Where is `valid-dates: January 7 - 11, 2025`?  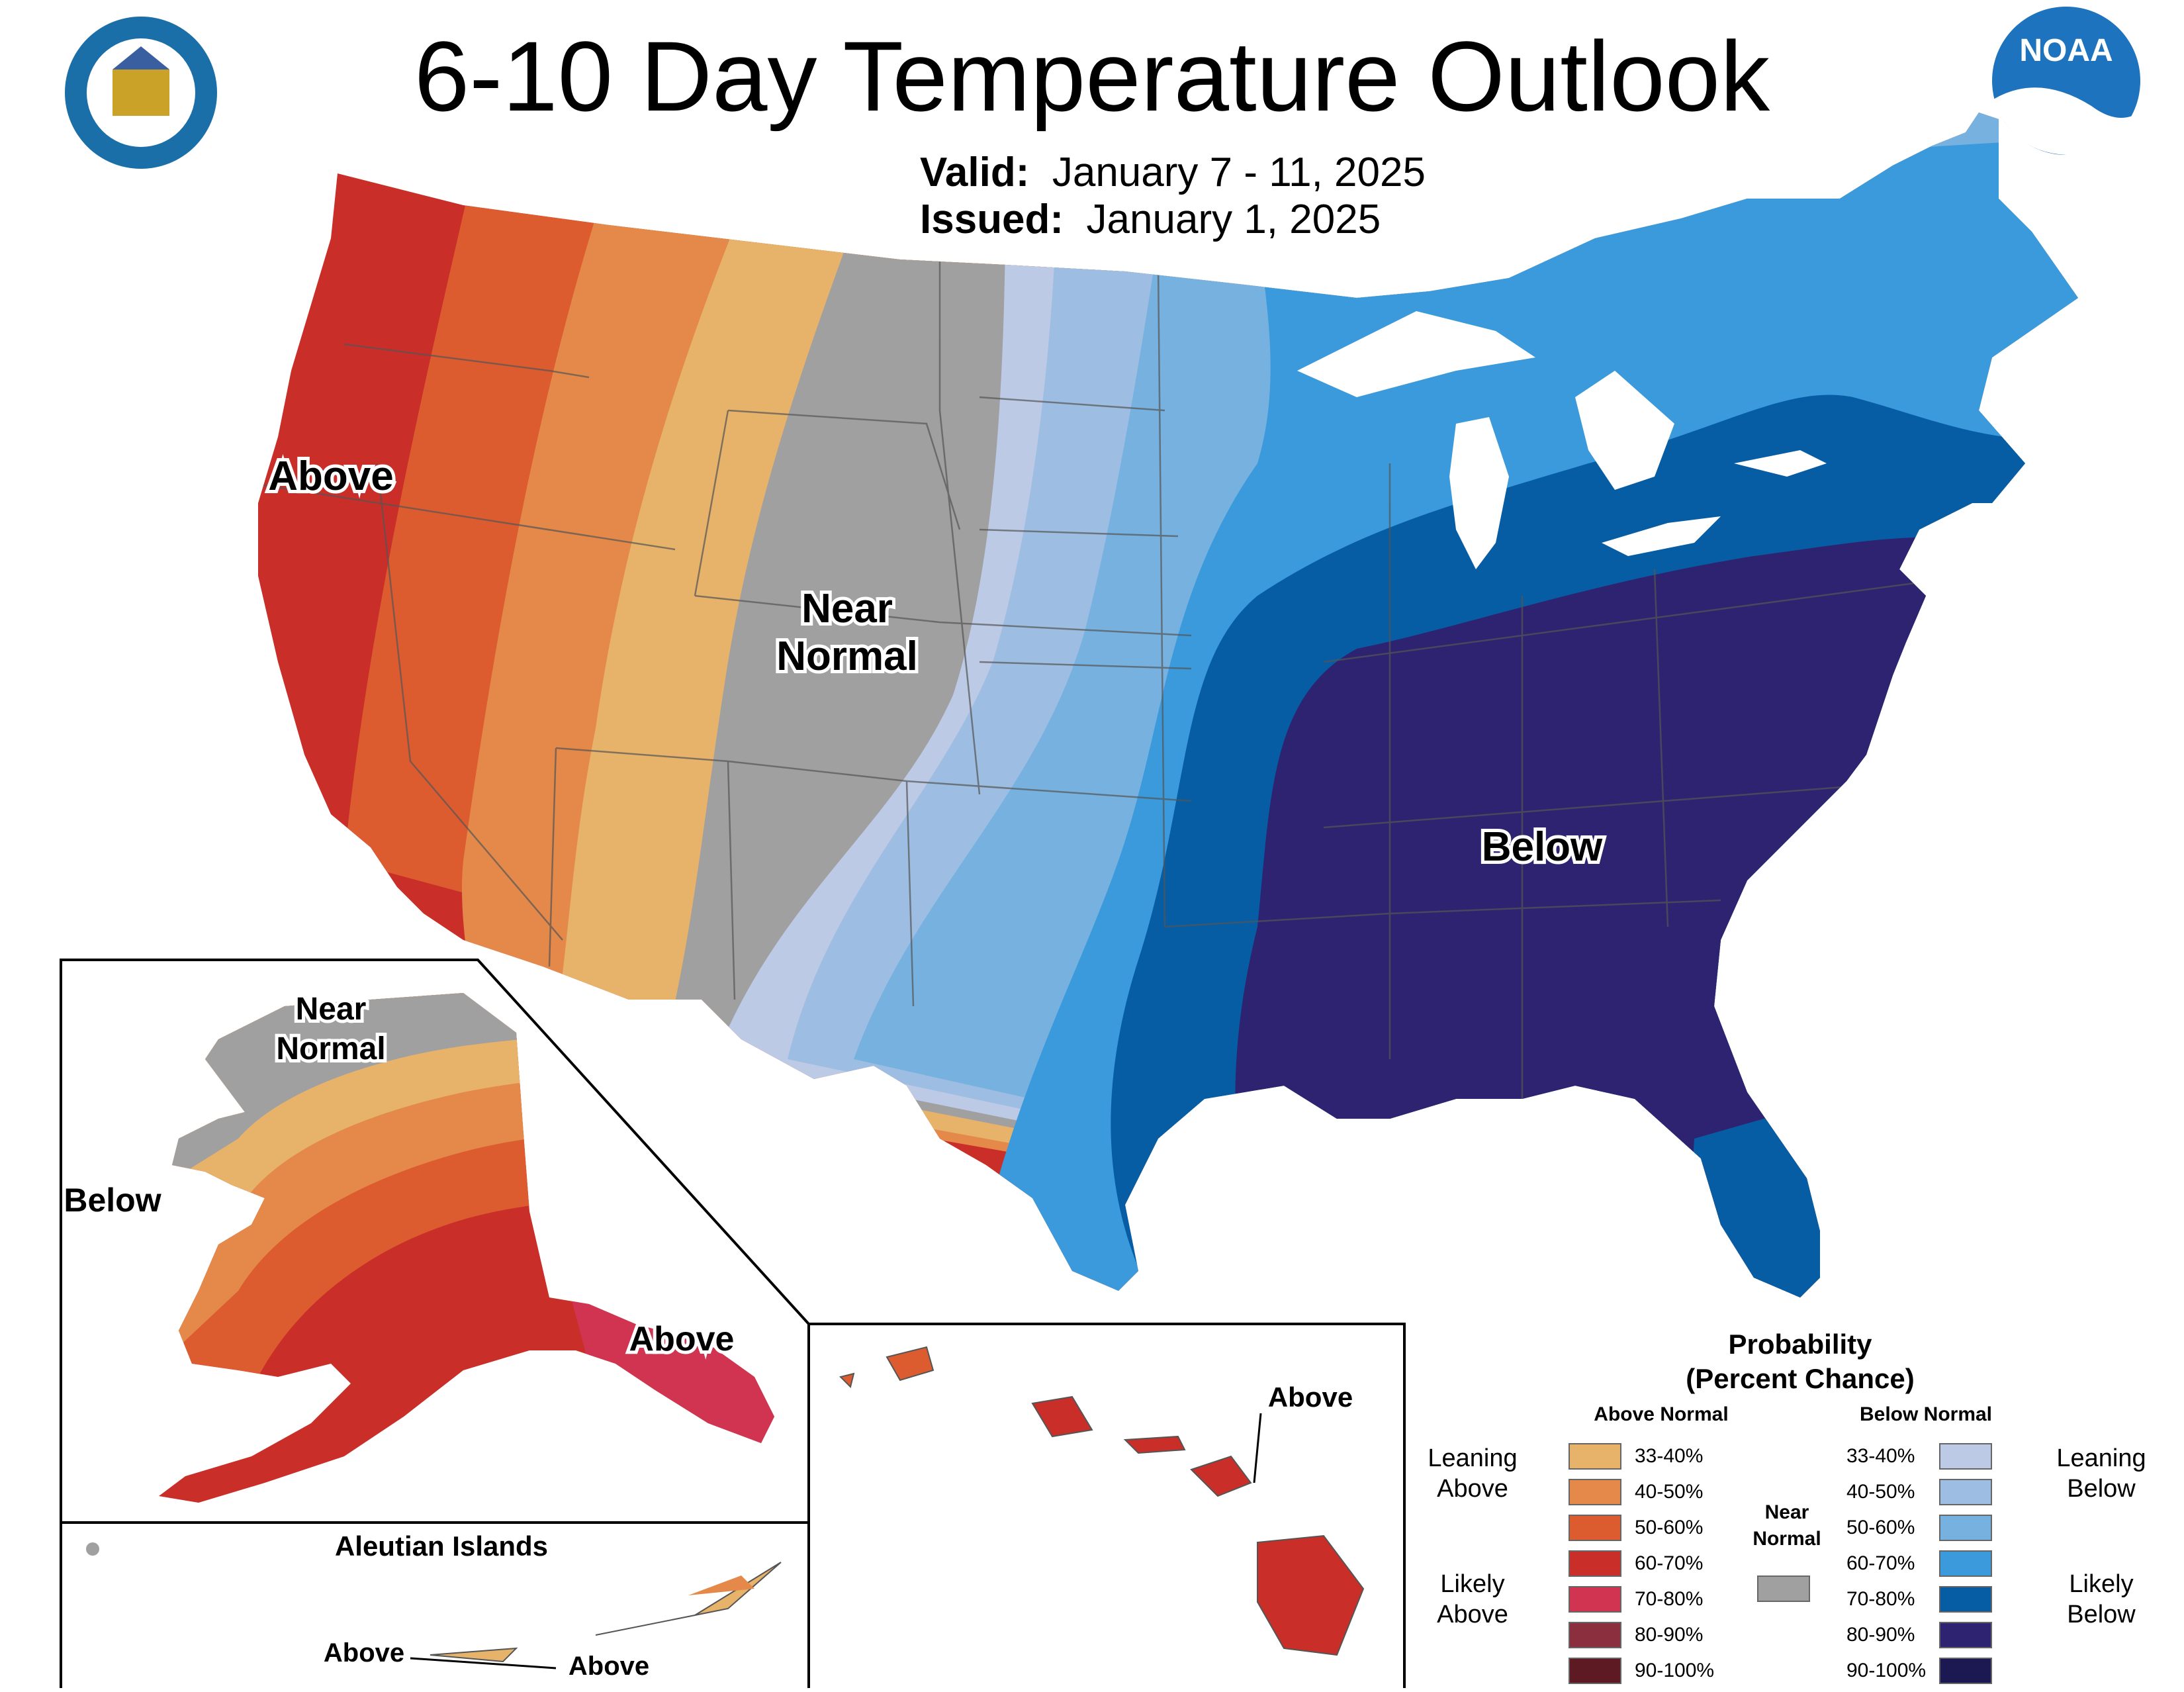 valid-dates: January 7 - 11, 2025 is located at coordinates (1239, 172).